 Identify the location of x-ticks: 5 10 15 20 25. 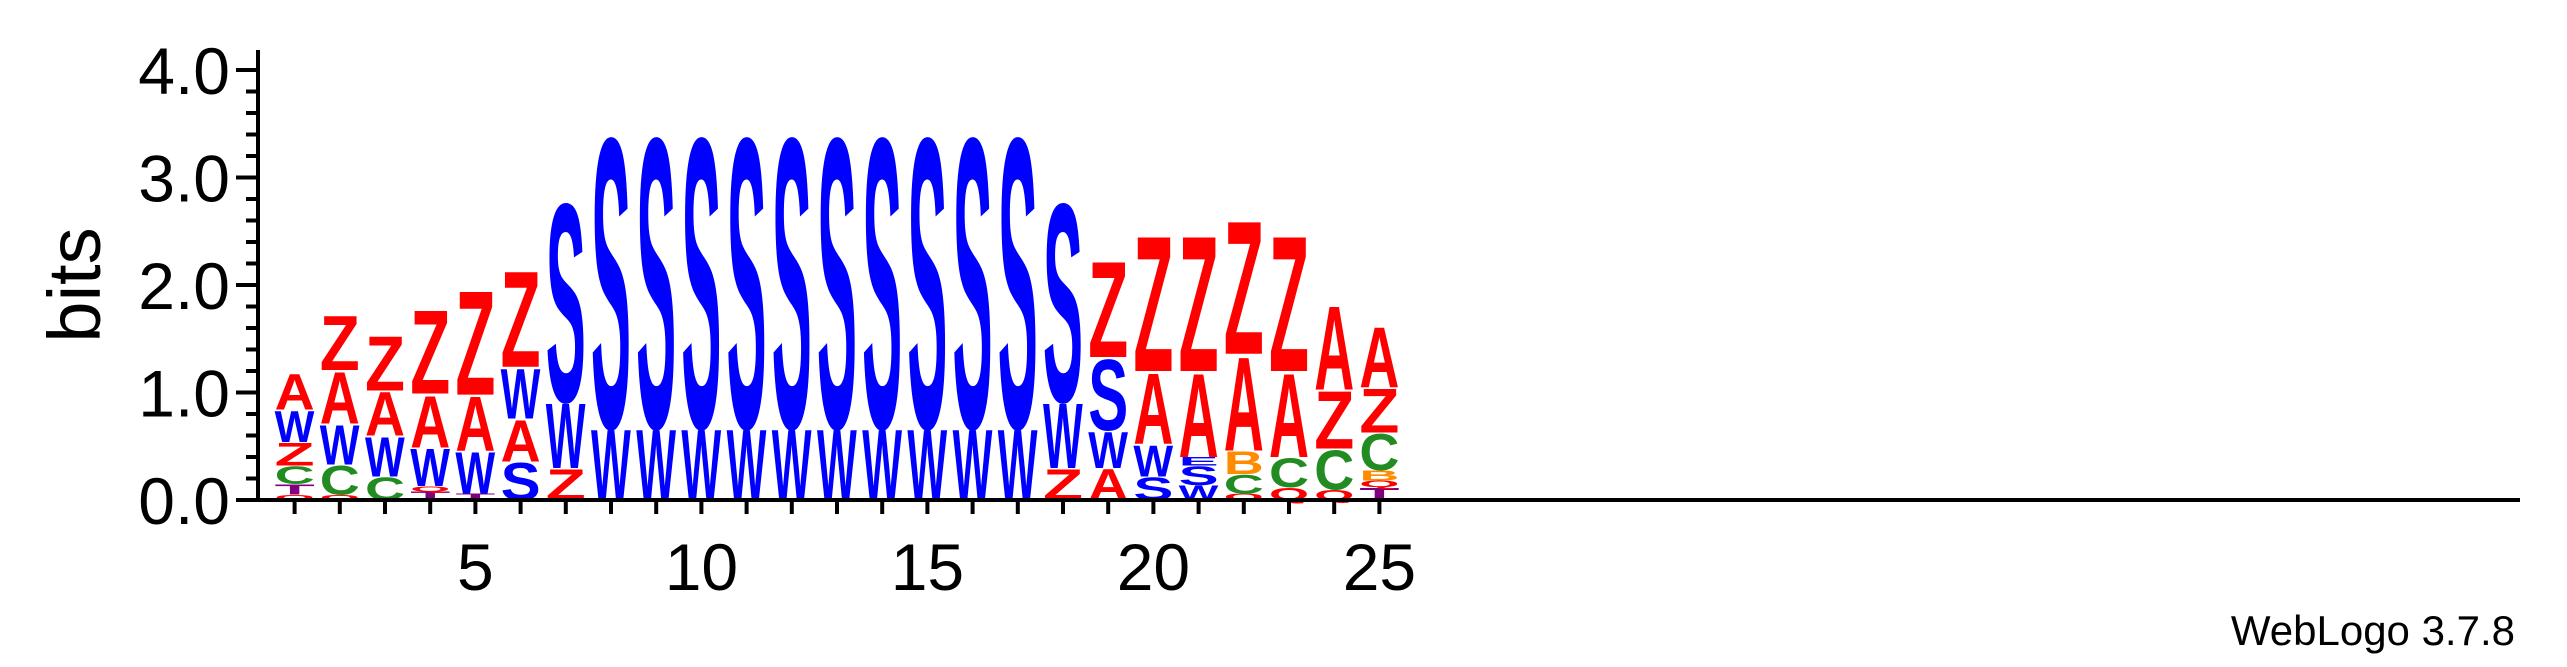
(854, 552).